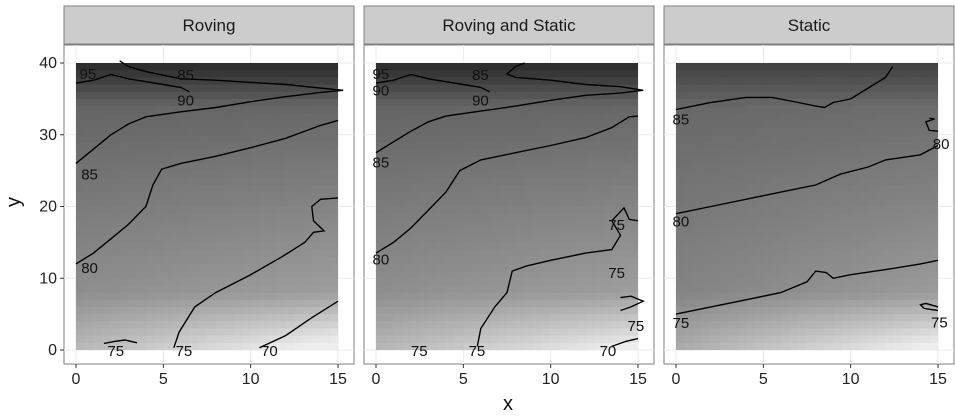 The image size is (955, 417). What do you see at coordinates (809, 25) in the screenshot?
I see `facet-strip-label: Static` at bounding box center [809, 25].